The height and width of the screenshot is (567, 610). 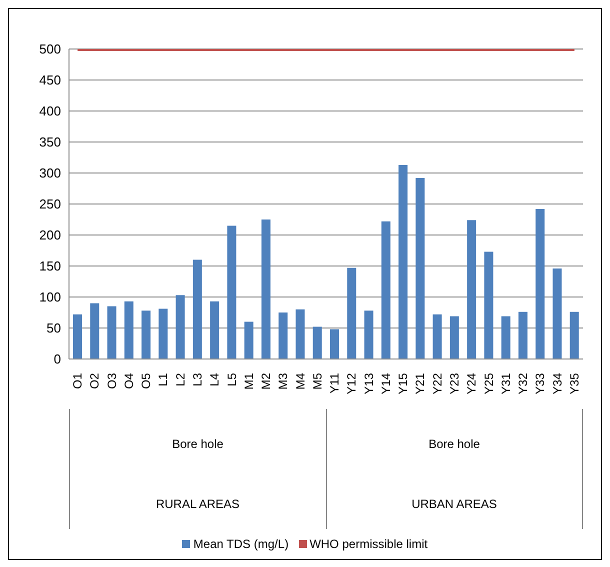 I want to click on x-tick-label: O3, so click(x=111, y=381).